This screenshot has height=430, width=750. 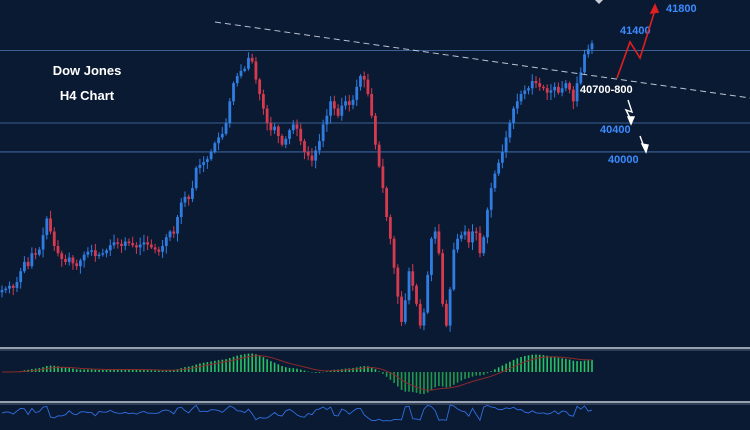 What do you see at coordinates (297, 373) in the screenshot?
I see `histogram-signal-line` at bounding box center [297, 373].